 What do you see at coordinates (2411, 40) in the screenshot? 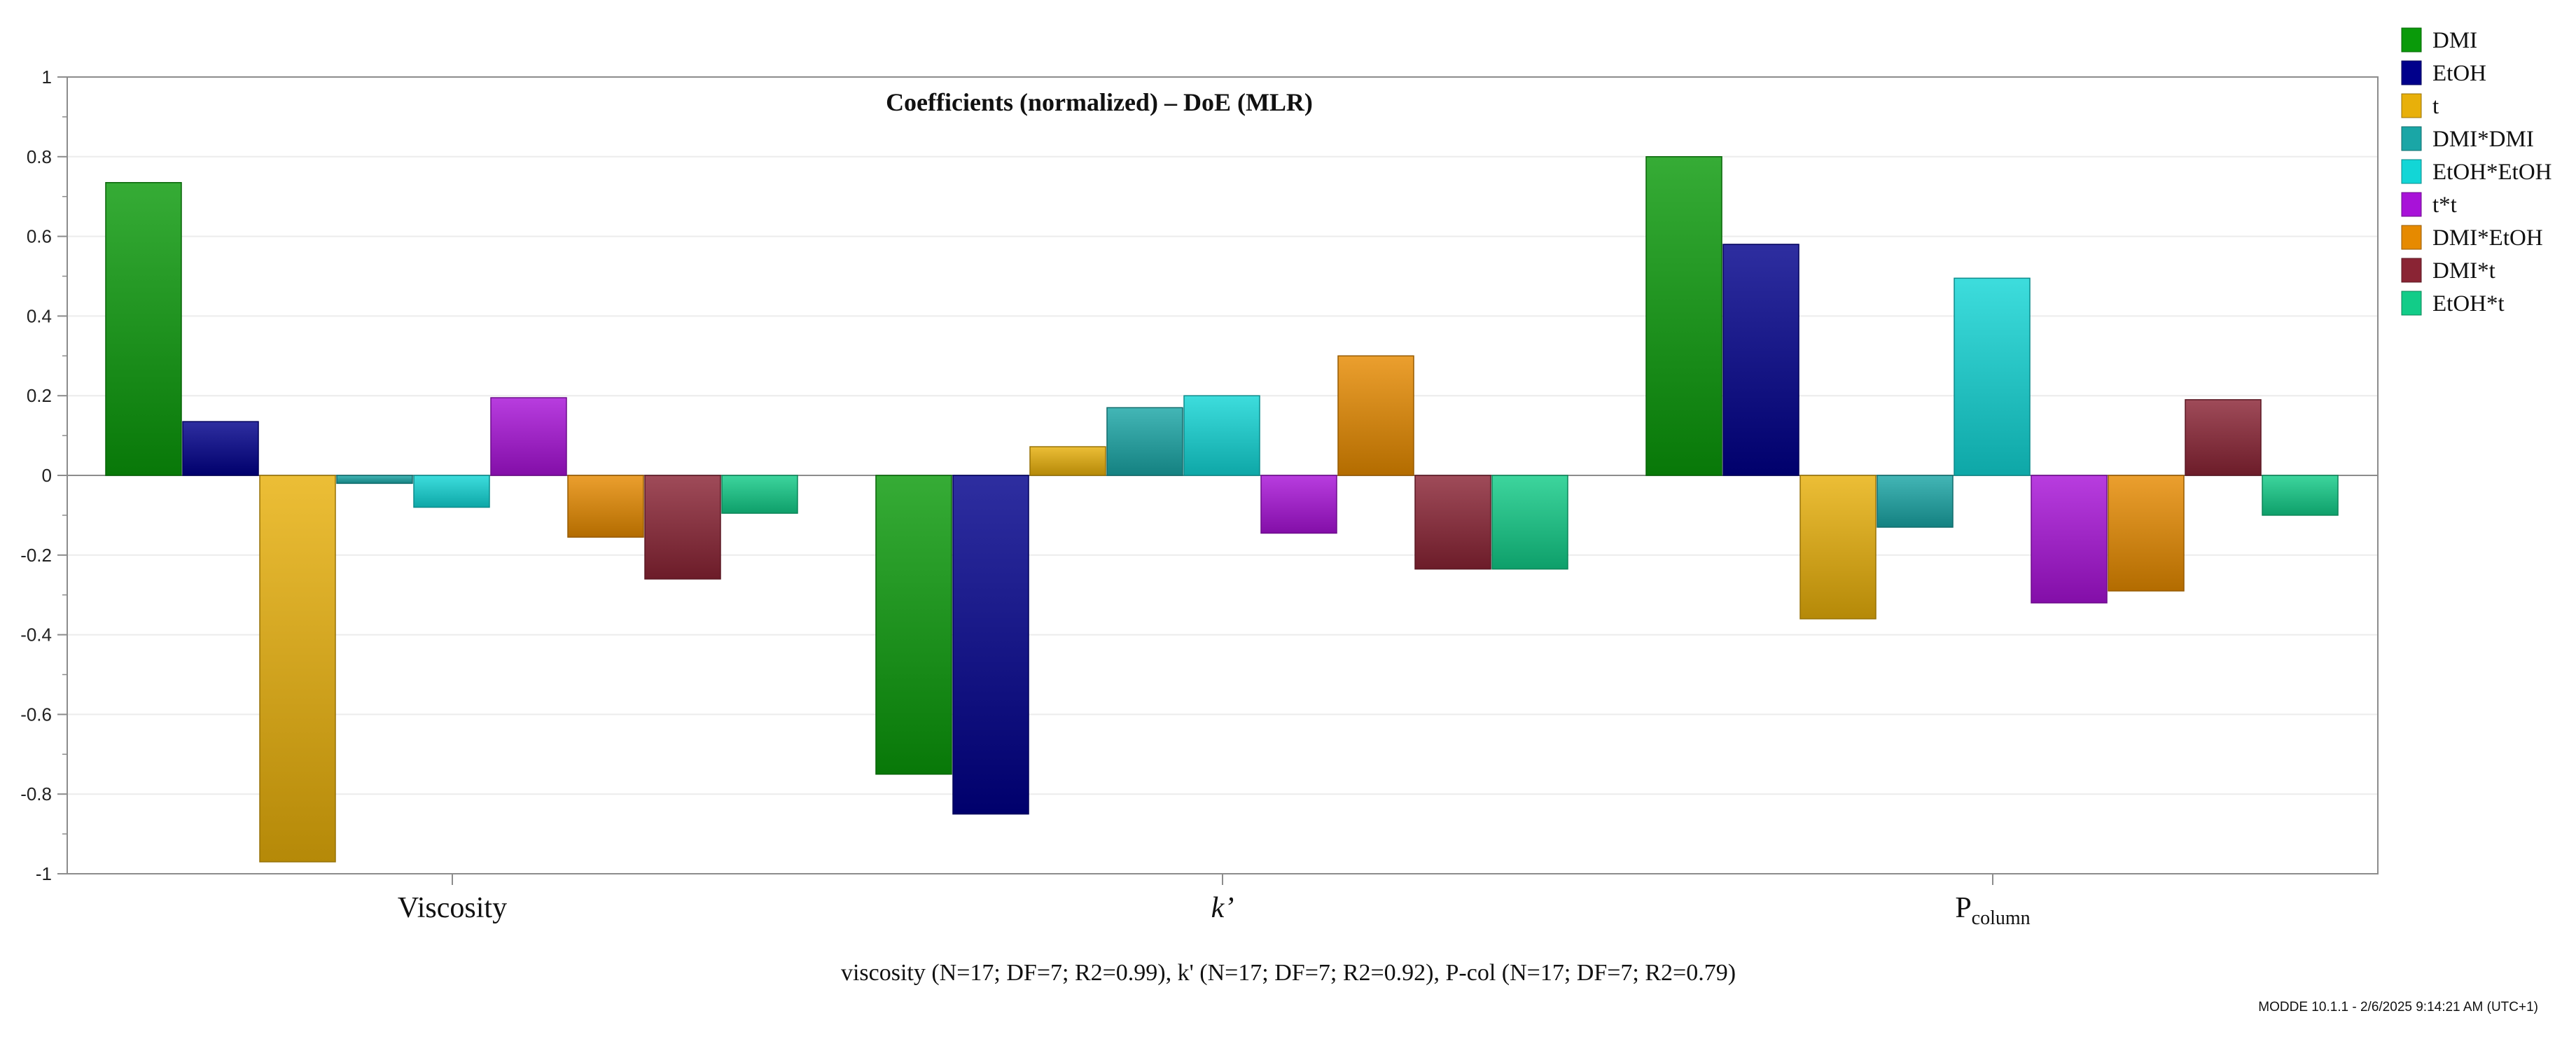
I see `legend-swatch-dmi` at bounding box center [2411, 40].